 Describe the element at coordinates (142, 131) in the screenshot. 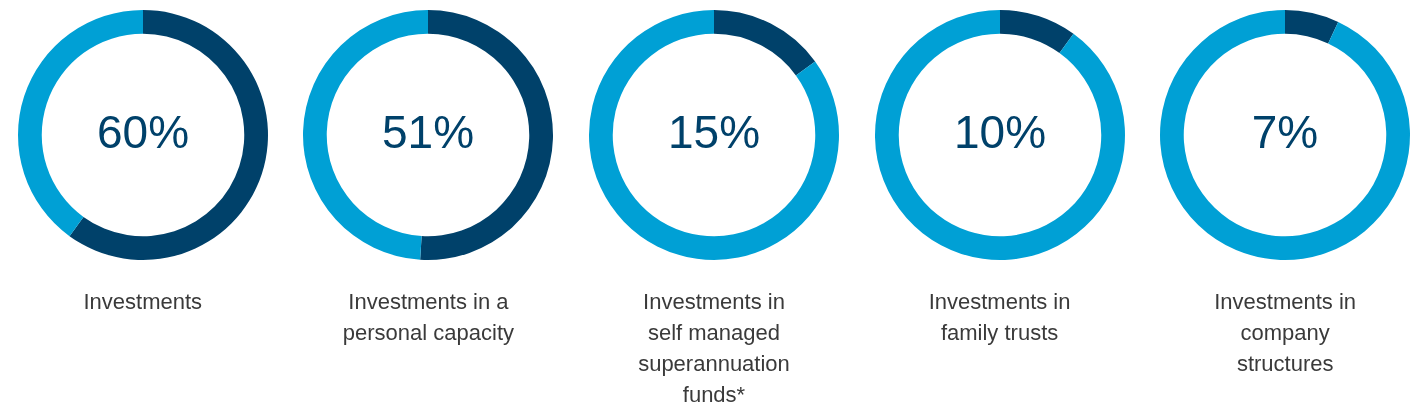

I see `data-label: 60%` at that location.